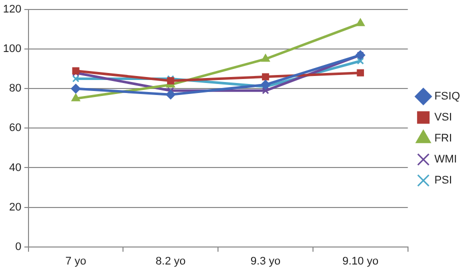 The height and width of the screenshot is (271, 474). What do you see at coordinates (447, 96) in the screenshot?
I see `legend-label: FSIQ` at bounding box center [447, 96].